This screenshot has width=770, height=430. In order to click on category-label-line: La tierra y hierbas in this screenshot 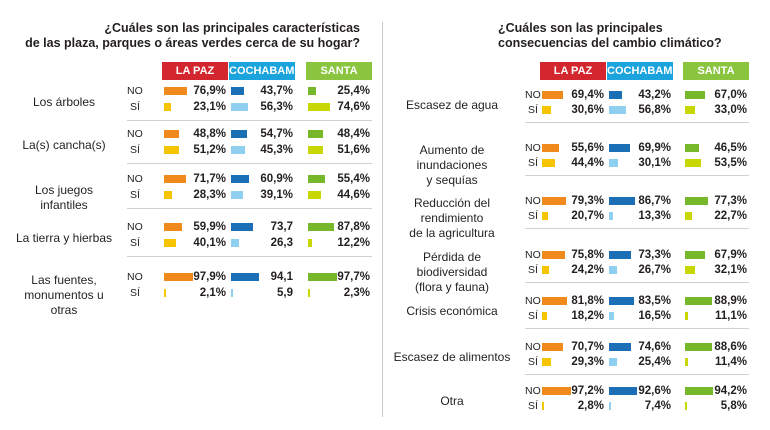, I will do `click(64, 237)`.